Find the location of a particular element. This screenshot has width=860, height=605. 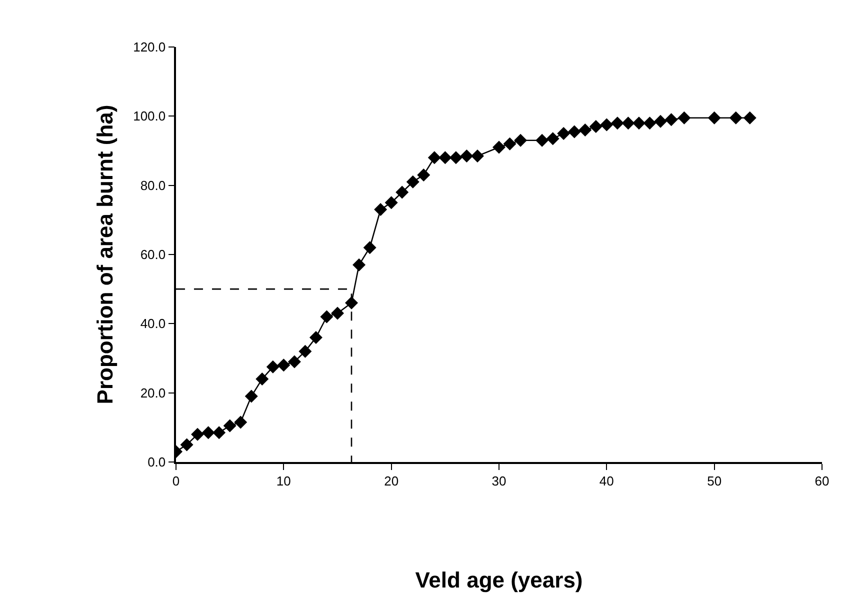

y-tick-label: 60.0 is located at coordinates (153, 254).